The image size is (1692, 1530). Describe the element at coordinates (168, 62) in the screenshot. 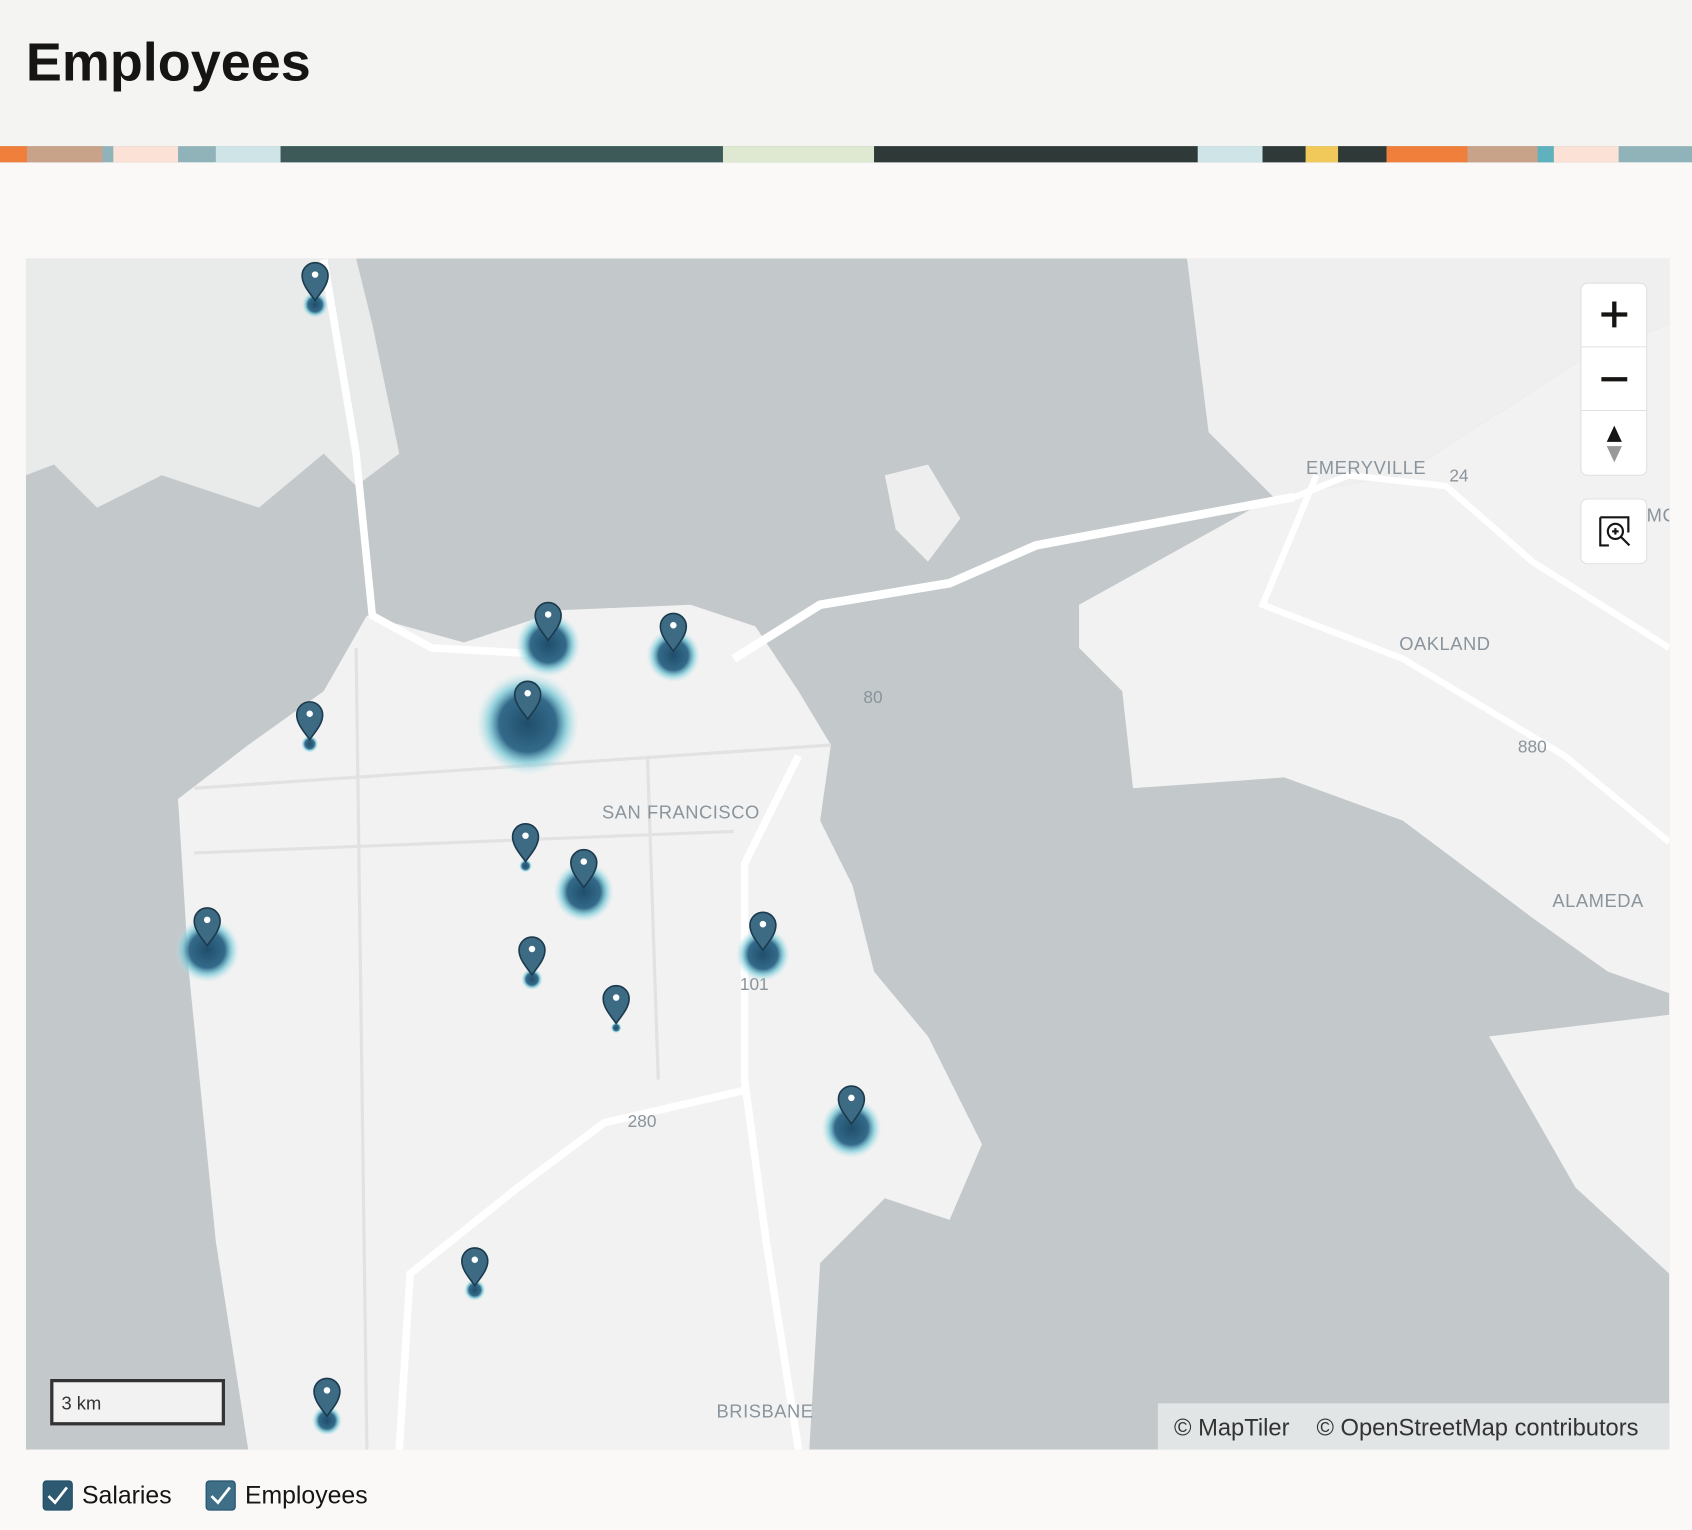

I see `page-title: Employees` at that location.